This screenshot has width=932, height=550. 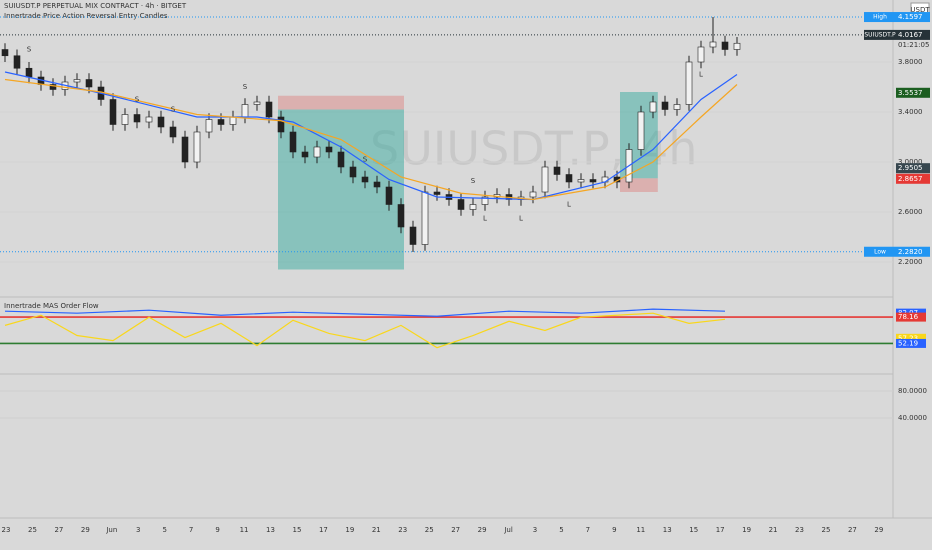 I want to click on marker-name: High, so click(x=880, y=17).